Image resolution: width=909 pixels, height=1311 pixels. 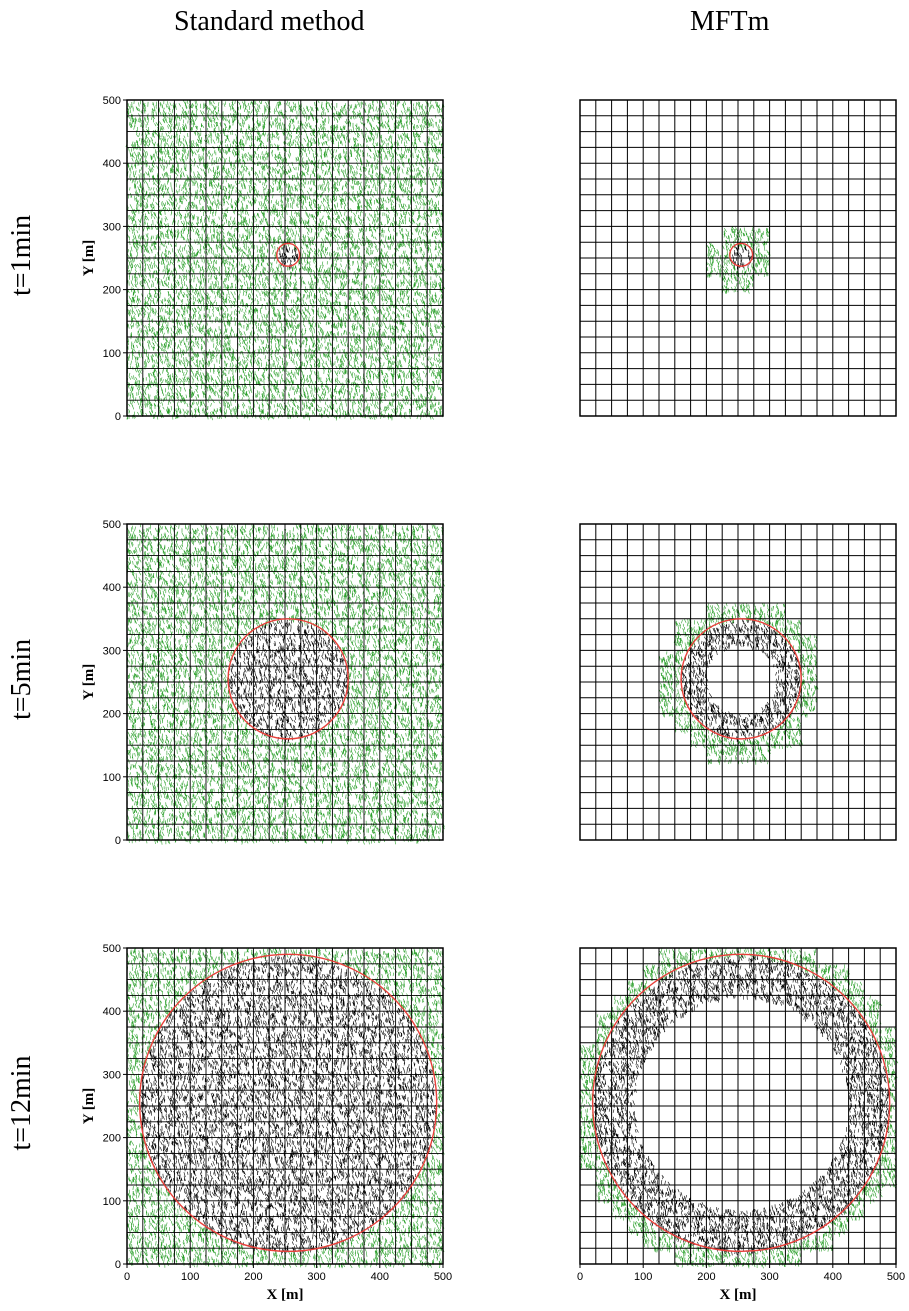 What do you see at coordinates (21, 1103) in the screenshot?
I see `row-title-12min: t=12min` at bounding box center [21, 1103].